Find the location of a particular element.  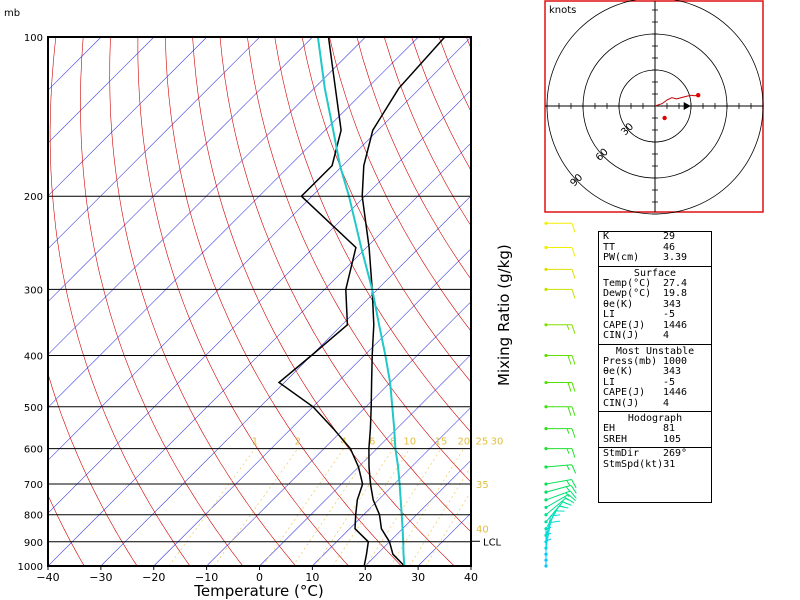

pw-label: PW(cm) is located at coordinates (621, 257).